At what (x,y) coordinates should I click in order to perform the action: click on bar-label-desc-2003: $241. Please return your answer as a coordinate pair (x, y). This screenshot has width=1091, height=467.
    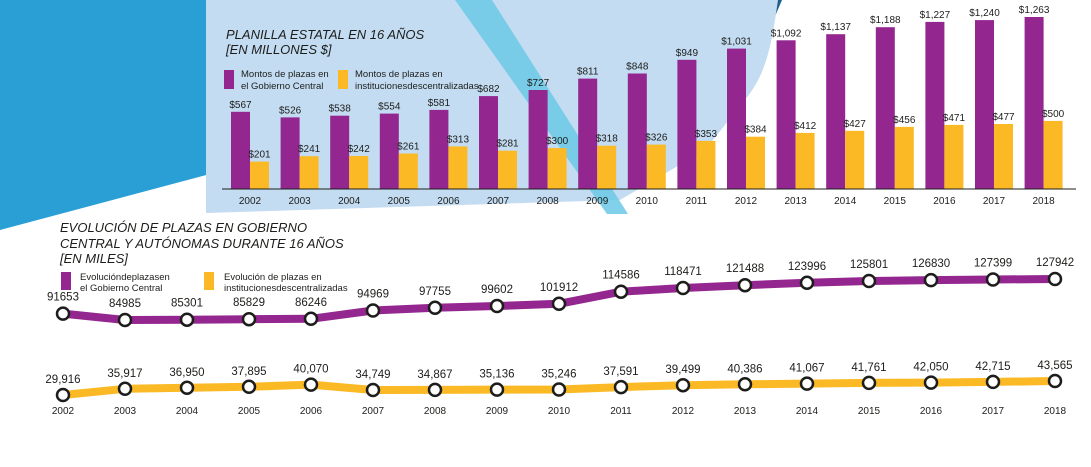
    Looking at the image, I should click on (309, 149).